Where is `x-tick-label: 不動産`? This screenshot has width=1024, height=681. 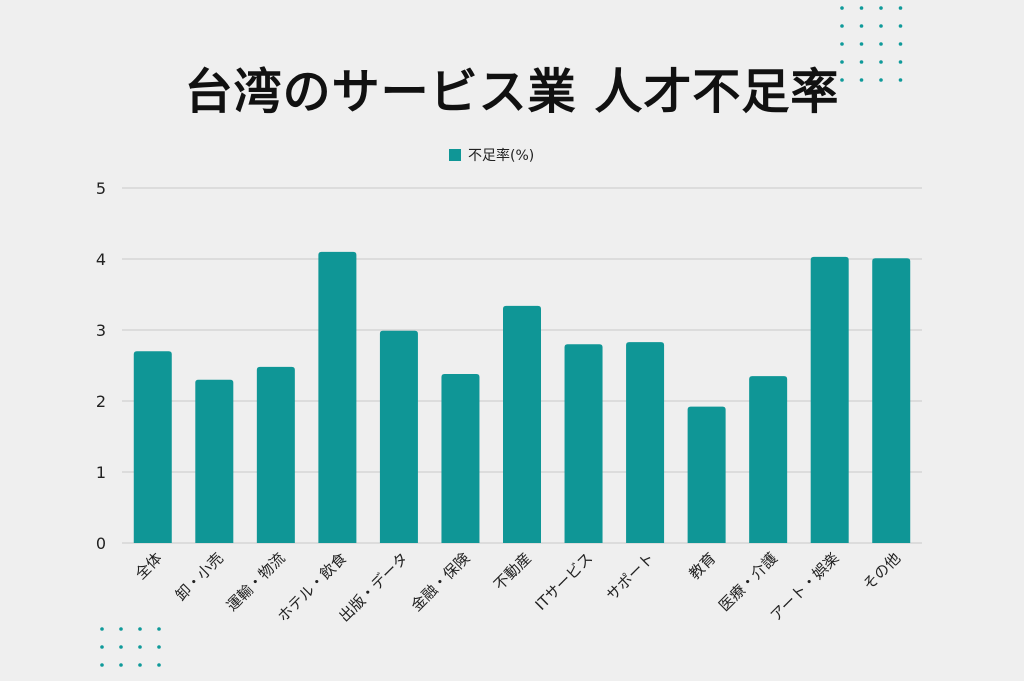
x-tick-label: 不動産 is located at coordinates (512, 571).